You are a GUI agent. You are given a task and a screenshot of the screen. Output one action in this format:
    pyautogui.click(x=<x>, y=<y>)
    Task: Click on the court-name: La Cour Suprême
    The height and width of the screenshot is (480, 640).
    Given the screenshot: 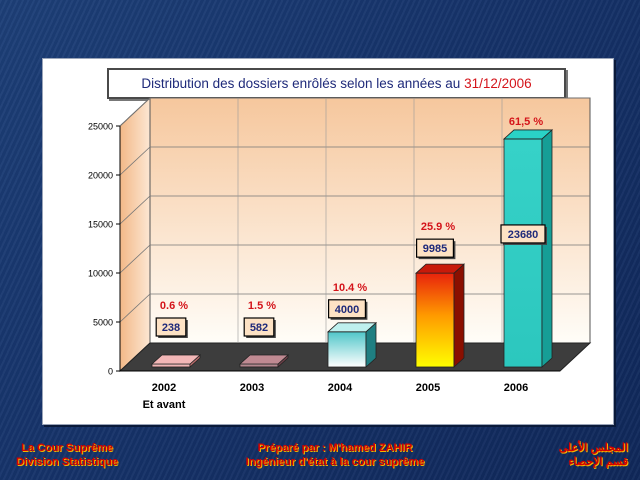 What is the action you would take?
    pyautogui.click(x=67, y=448)
    